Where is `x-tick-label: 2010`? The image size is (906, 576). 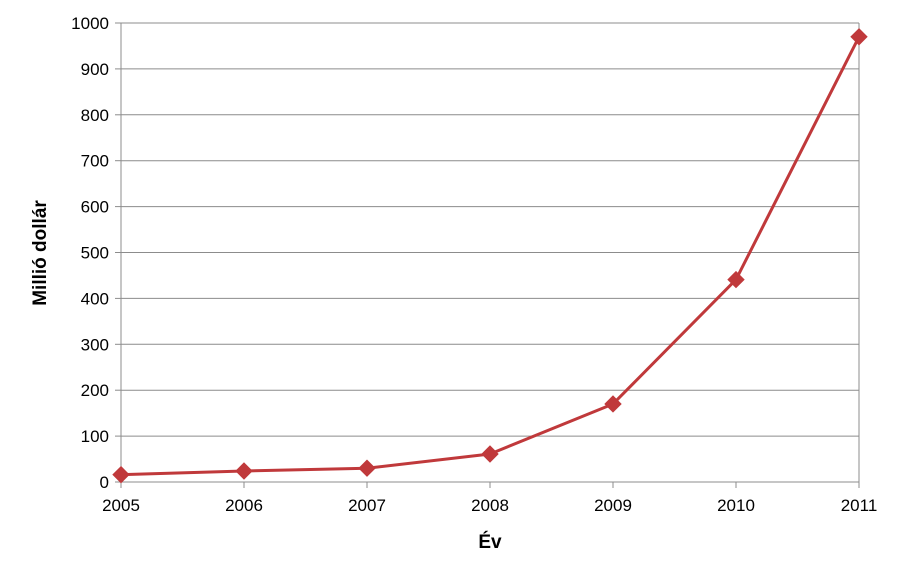
x-tick-label: 2010 is located at coordinates (736, 505).